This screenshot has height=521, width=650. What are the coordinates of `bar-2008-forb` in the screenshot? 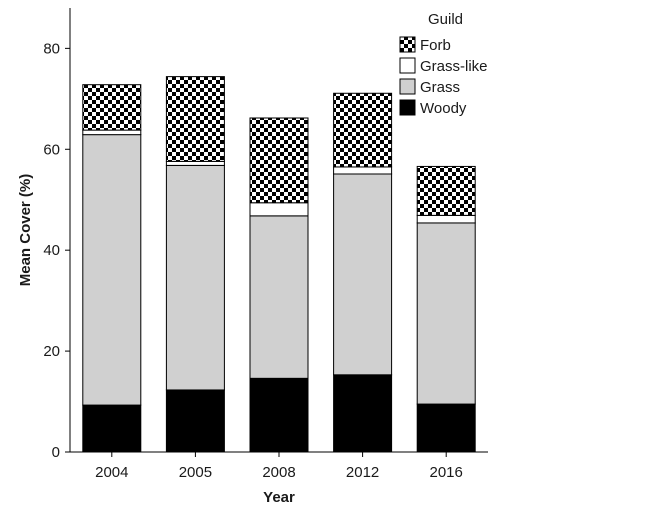 It's located at (279, 160).